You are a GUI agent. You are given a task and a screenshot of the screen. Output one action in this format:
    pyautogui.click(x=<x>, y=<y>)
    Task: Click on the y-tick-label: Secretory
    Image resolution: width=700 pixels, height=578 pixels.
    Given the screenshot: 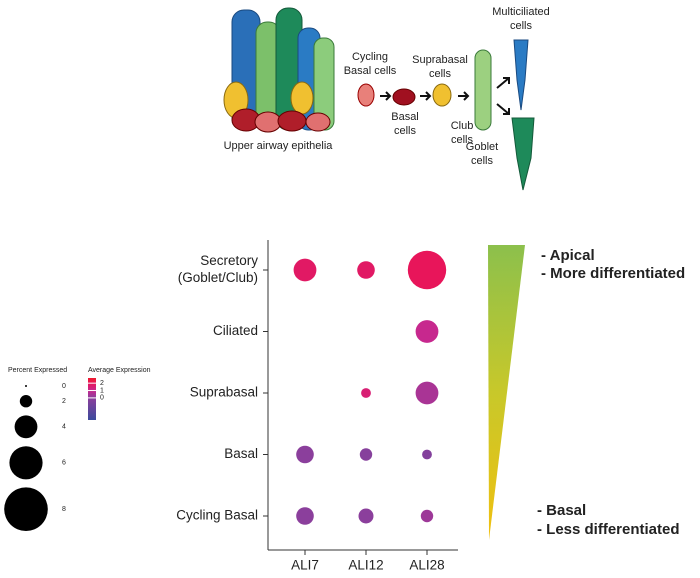 What is the action you would take?
    pyautogui.click(x=229, y=260)
    